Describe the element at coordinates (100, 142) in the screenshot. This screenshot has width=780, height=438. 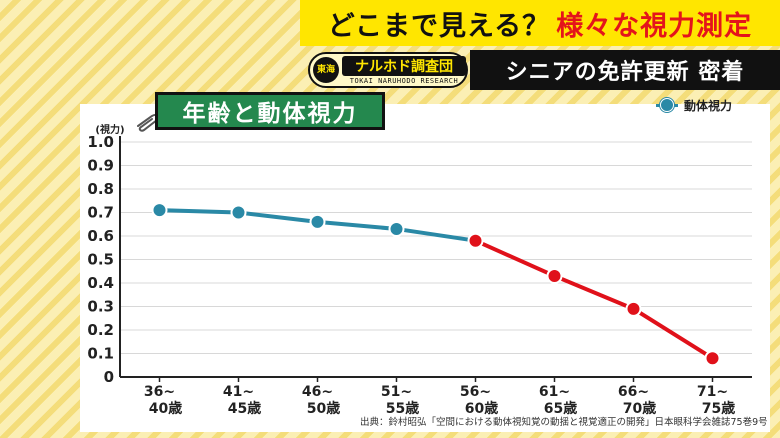
I see `y-tick-label: 1.0` at that location.